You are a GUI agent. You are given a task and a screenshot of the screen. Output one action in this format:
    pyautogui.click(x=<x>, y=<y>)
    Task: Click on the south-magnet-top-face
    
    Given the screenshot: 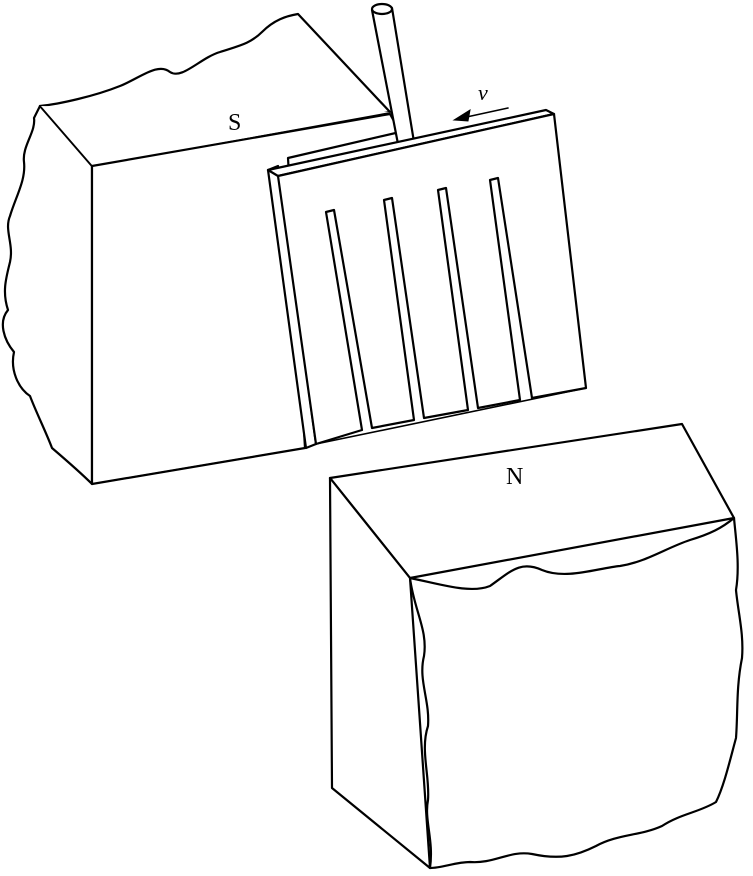 What is the action you would take?
    pyautogui.click(x=215, y=136)
    